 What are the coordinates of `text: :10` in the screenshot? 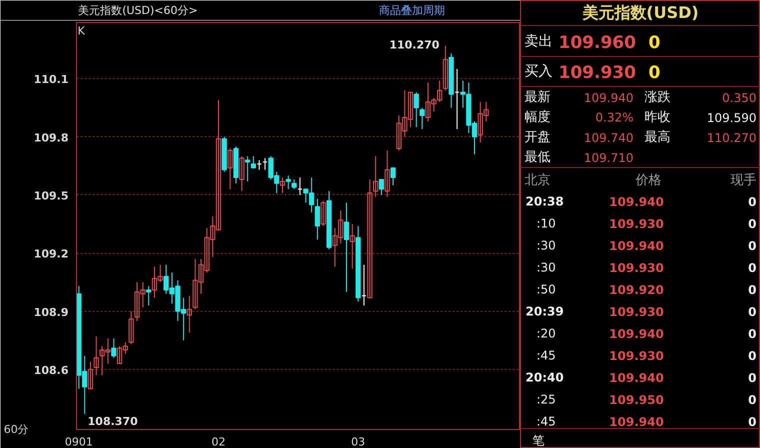 It's located at (546, 223).